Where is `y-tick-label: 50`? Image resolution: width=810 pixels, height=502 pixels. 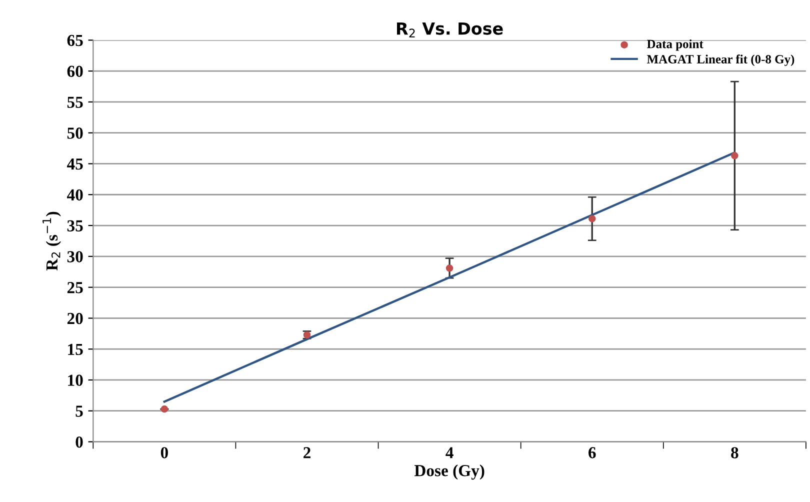 y-tick-label: 50 is located at coordinates (75, 133).